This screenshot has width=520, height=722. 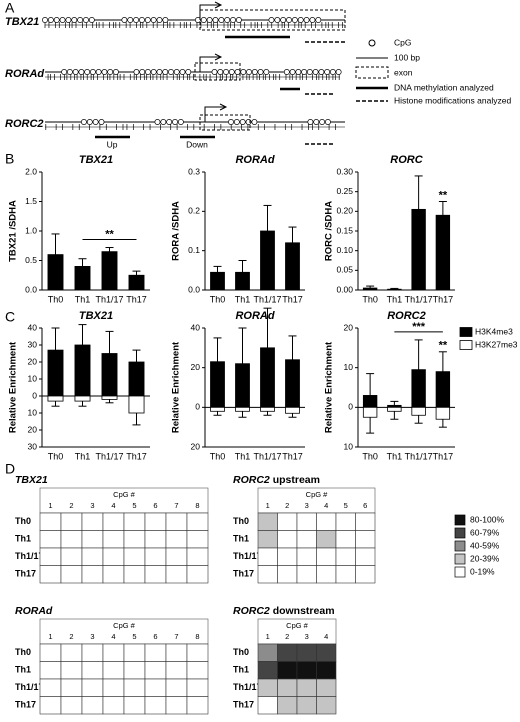 I want to click on gene-name: TBX21, so click(x=31, y=480).